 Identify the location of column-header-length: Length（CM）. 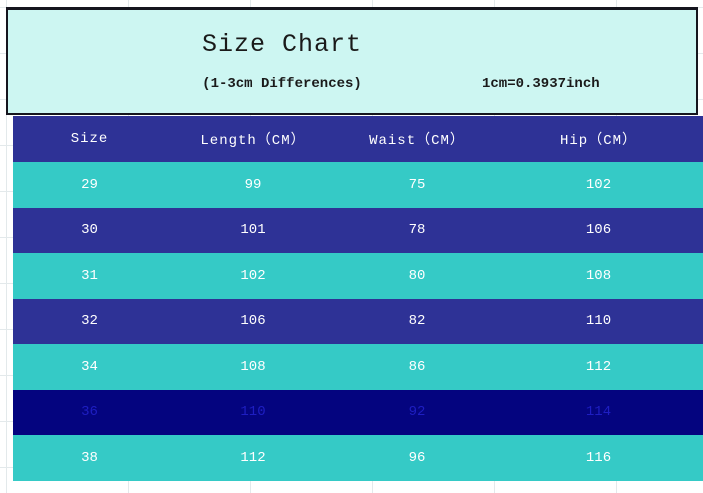
(253, 141).